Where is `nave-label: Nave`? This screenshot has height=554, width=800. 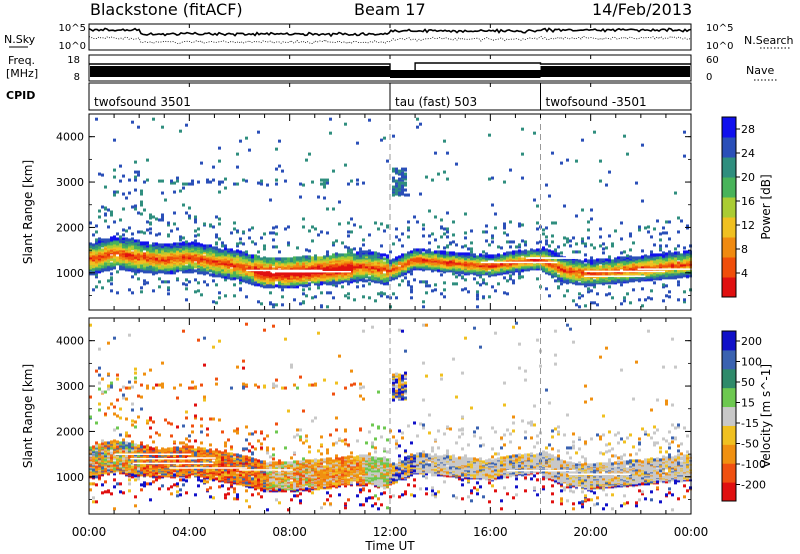 nave-label: Nave is located at coordinates (760, 70).